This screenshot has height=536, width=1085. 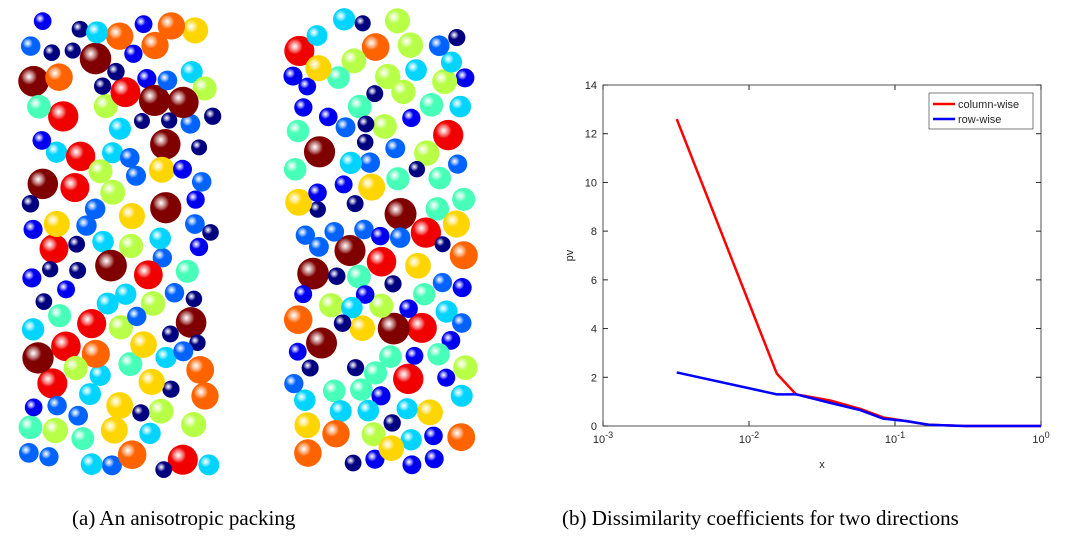 I want to click on y-tick-label: 2, so click(x=594, y=378).